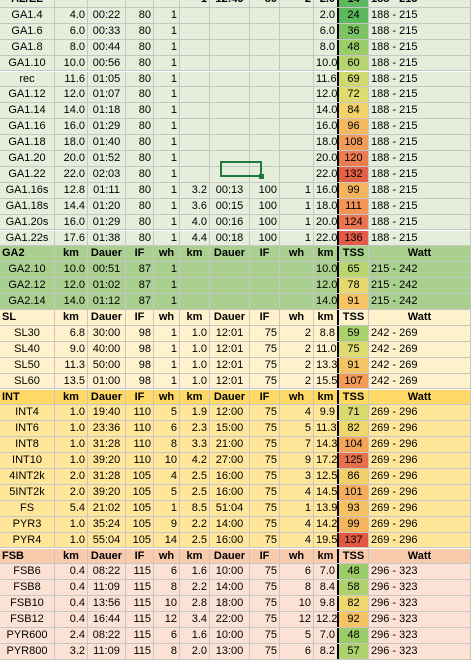 Image resolution: width=471 pixels, height=660 pixels. I want to click on row-name-cell: GA1.12, so click(27, 95).